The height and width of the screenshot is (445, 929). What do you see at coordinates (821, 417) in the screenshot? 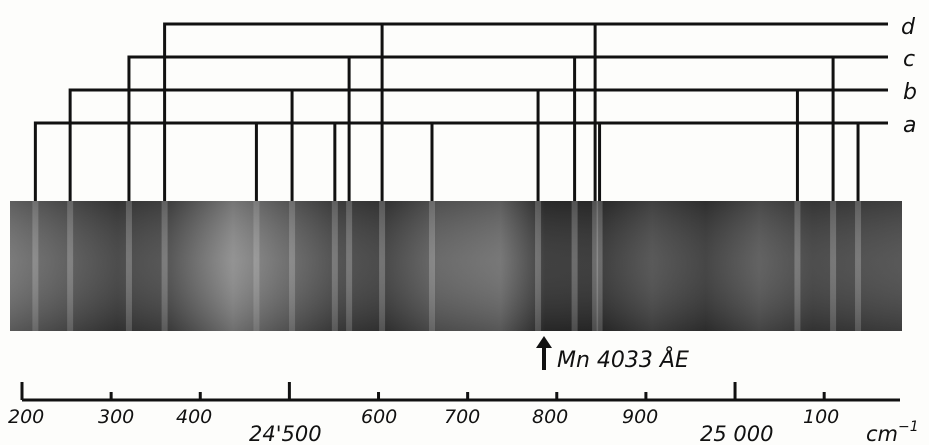
I see `tick-label-100: 100` at bounding box center [821, 417].